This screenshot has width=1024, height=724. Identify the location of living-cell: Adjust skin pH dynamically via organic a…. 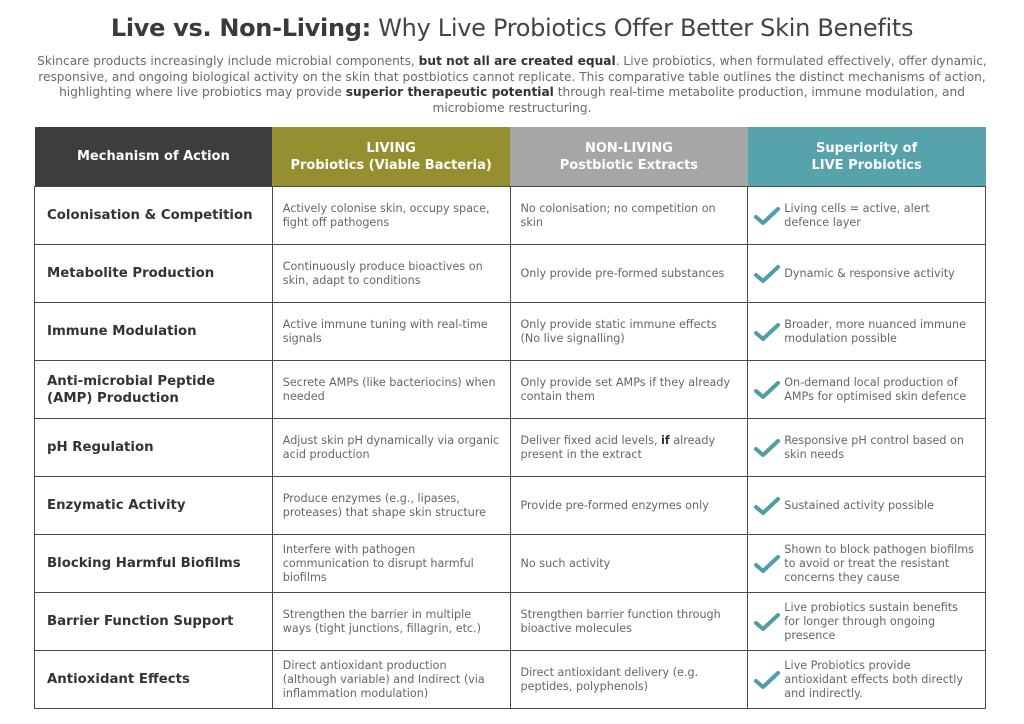
(391, 447).